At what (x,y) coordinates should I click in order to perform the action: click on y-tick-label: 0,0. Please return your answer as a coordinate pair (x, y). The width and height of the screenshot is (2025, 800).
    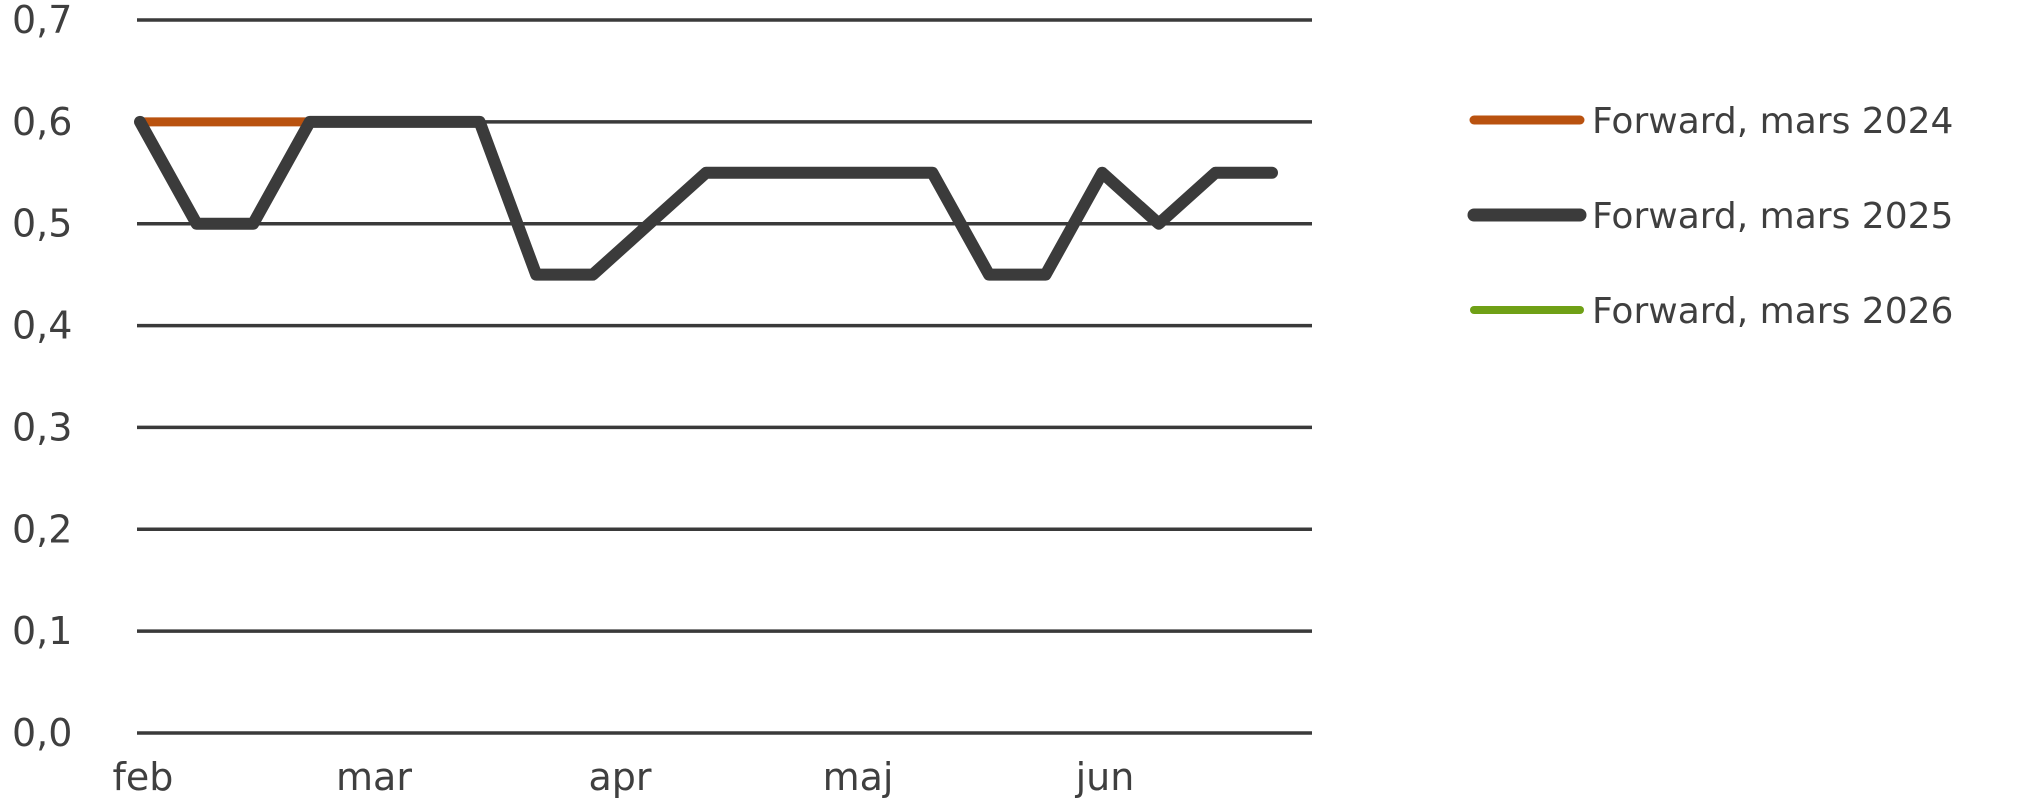
    Looking at the image, I should click on (42, 733).